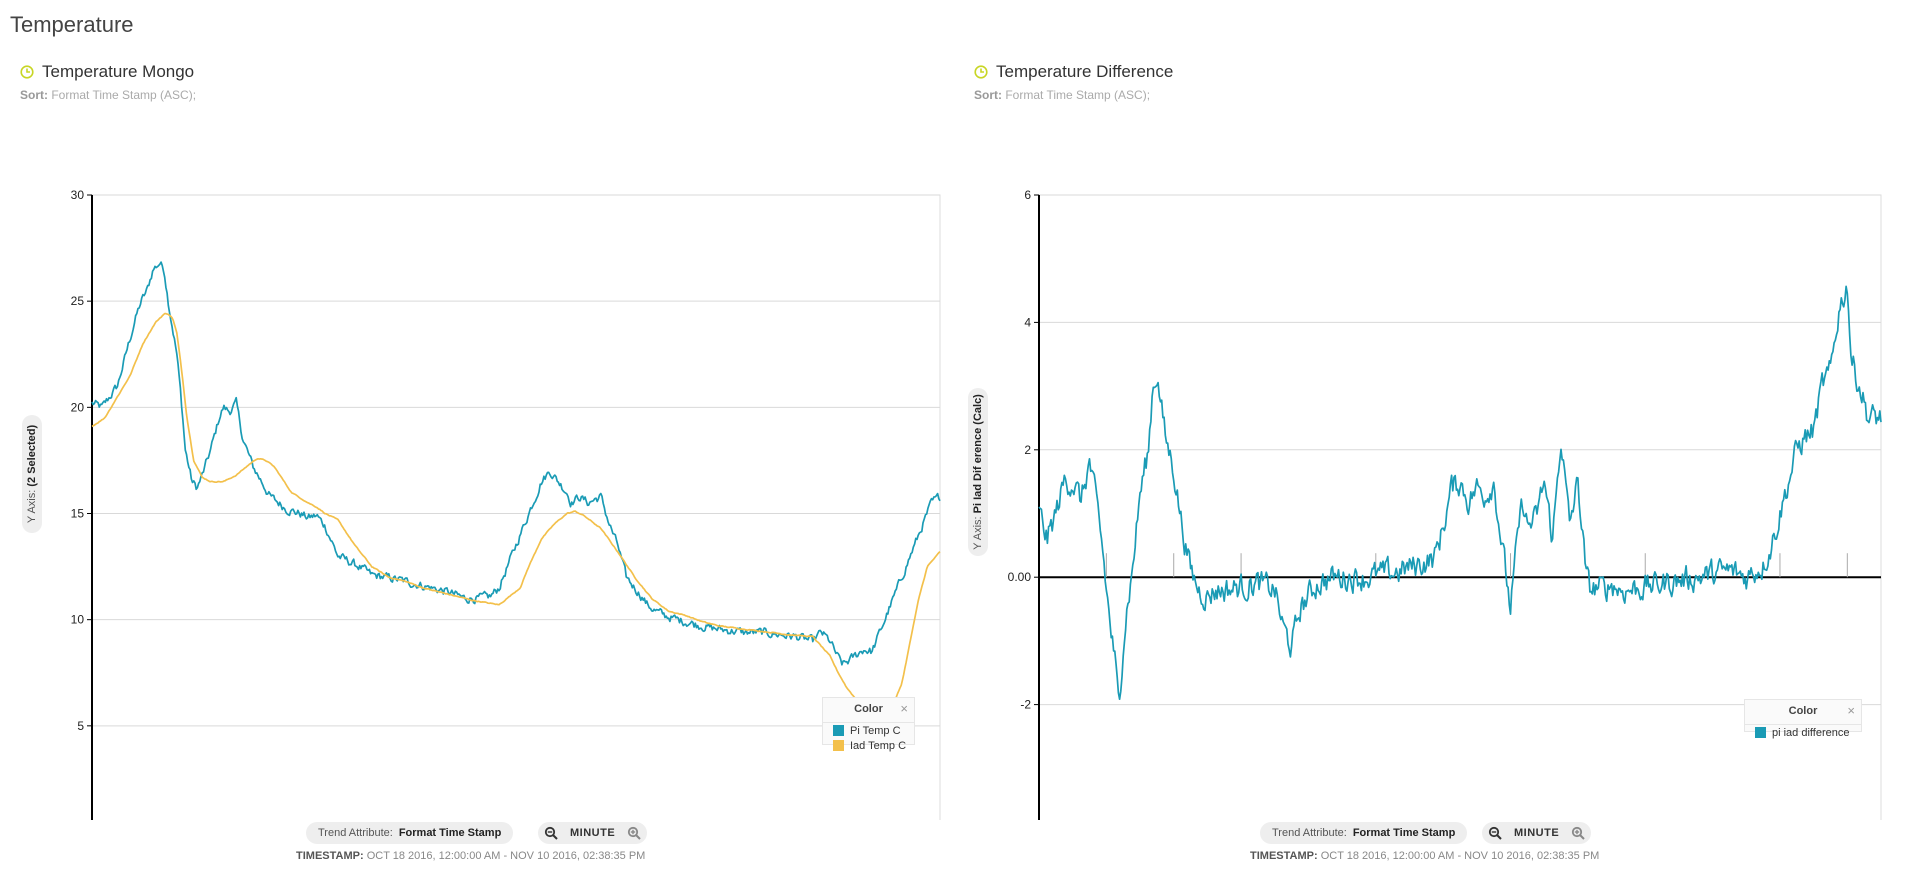 Image resolution: width=1908 pixels, height=872 pixels. What do you see at coordinates (78, 195) in the screenshot?
I see `y-tick-label: 30` at bounding box center [78, 195].